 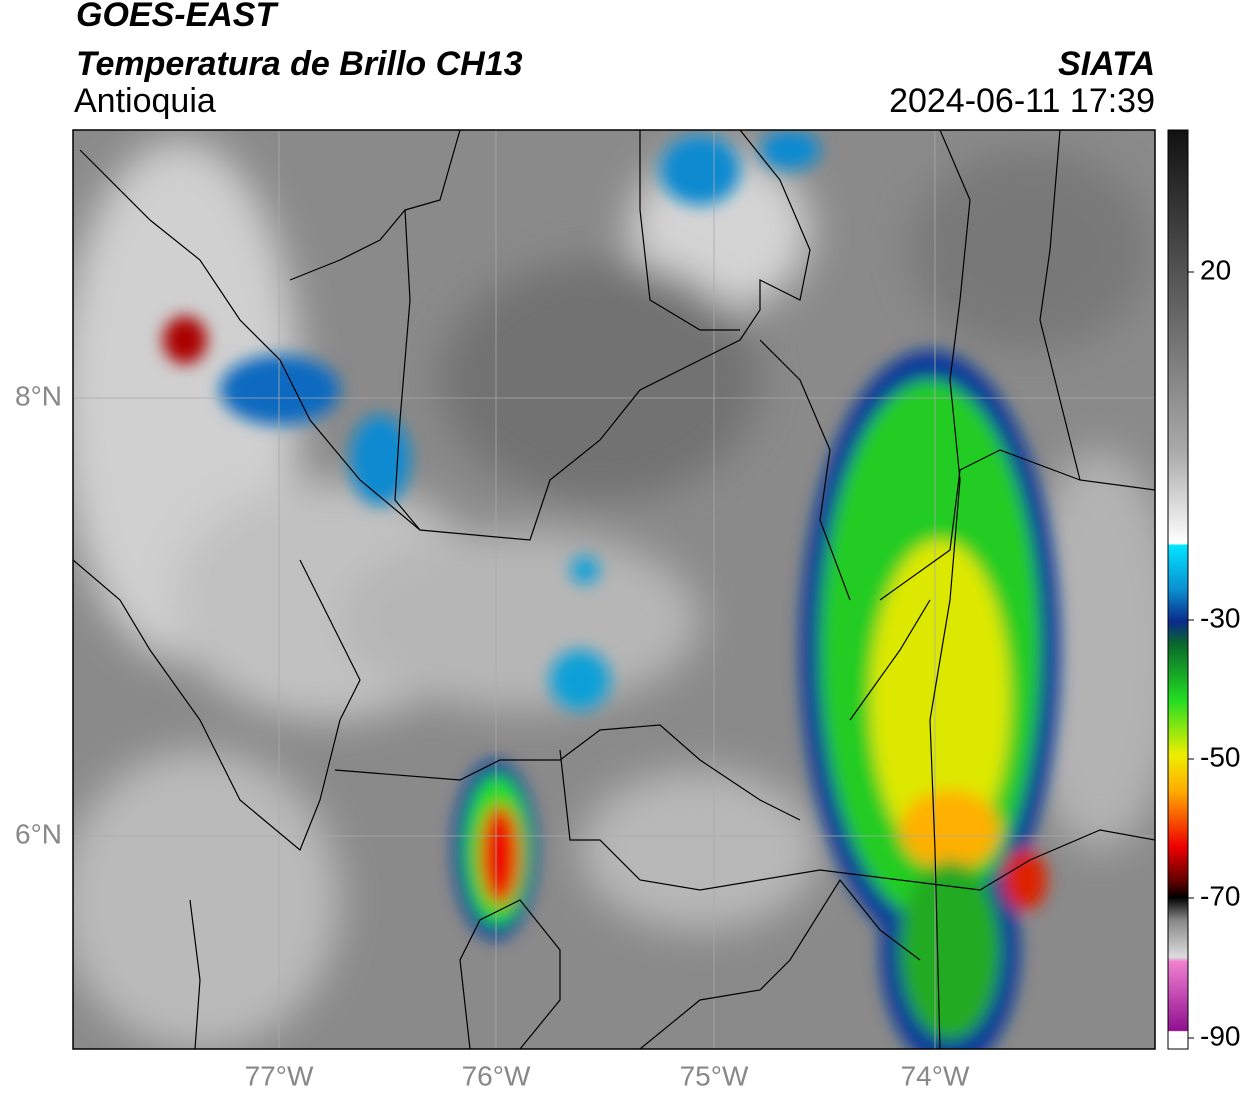 What do you see at coordinates (496, 1075) in the screenshot?
I see `lon-label: 76°W` at bounding box center [496, 1075].